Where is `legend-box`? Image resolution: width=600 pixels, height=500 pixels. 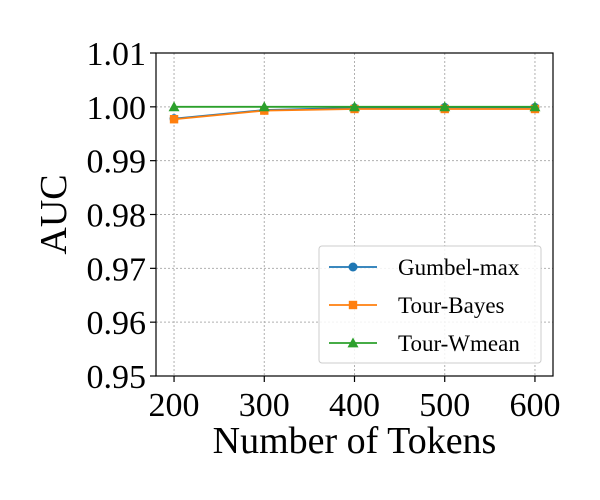
legend-box is located at coordinates (430, 304).